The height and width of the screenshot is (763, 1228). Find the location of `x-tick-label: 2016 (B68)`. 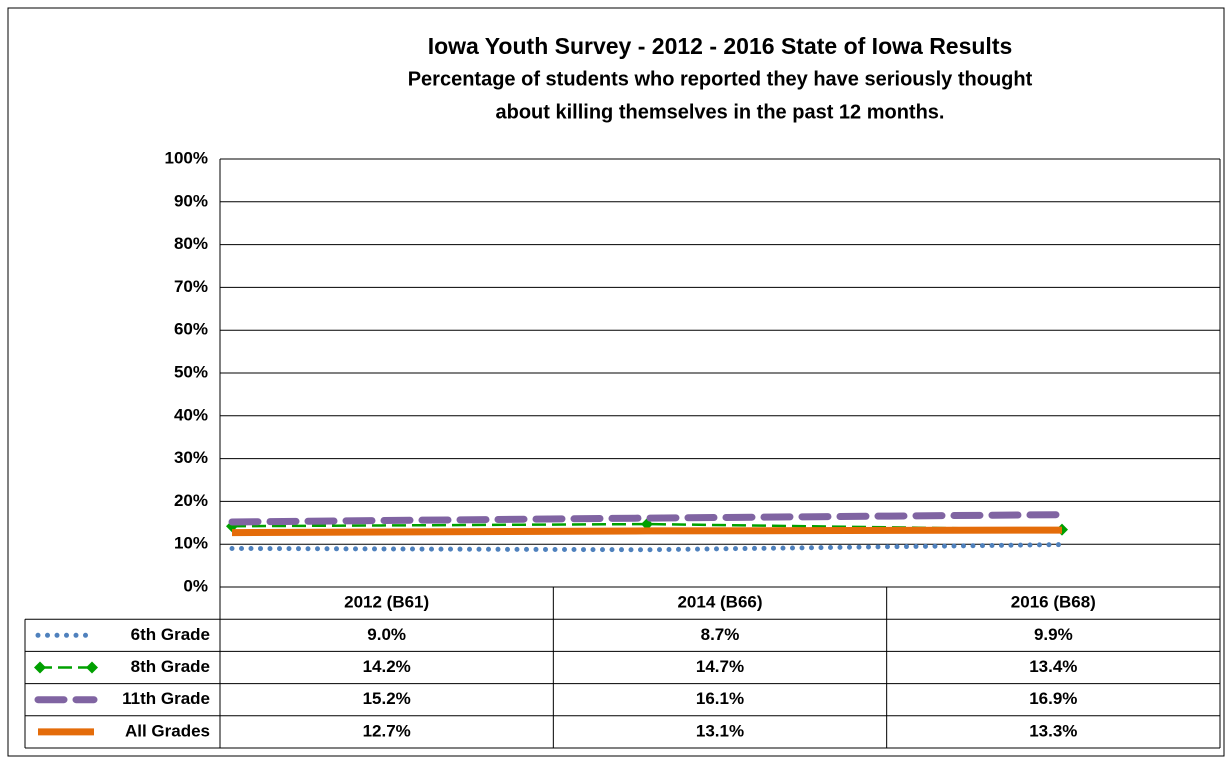

x-tick-label: 2016 (B68) is located at coordinates (1053, 602).